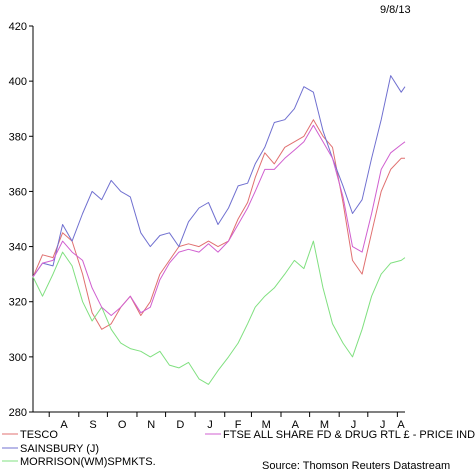  Describe the element at coordinates (18, 413) in the screenshot. I see `y-tick-label: 280` at that location.